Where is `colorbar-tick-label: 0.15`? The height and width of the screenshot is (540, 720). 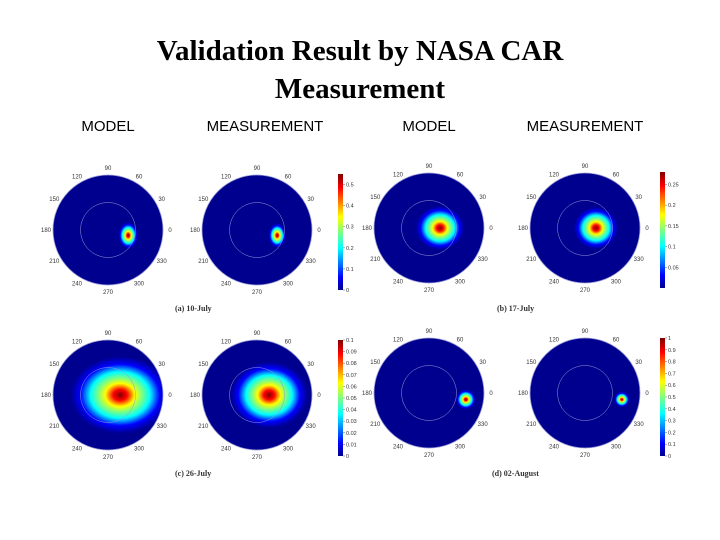
colorbar-tick-label: 0.15 is located at coordinates (673, 227).